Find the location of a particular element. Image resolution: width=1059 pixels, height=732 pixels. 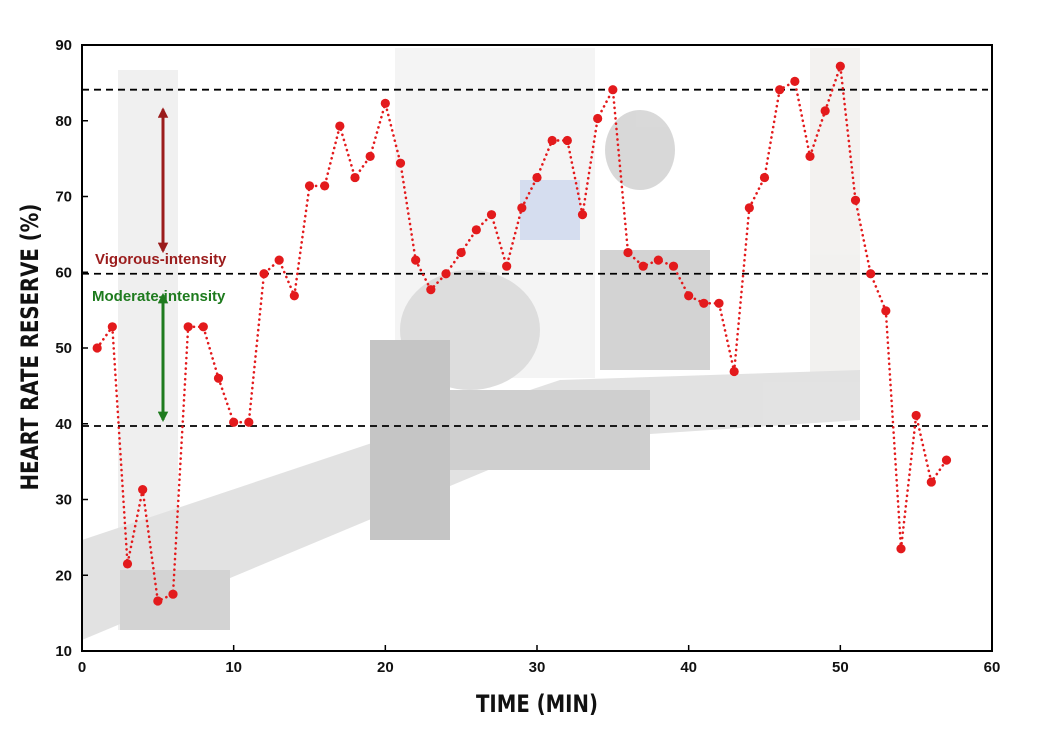

y-tick-label: 80 is located at coordinates (63, 121).